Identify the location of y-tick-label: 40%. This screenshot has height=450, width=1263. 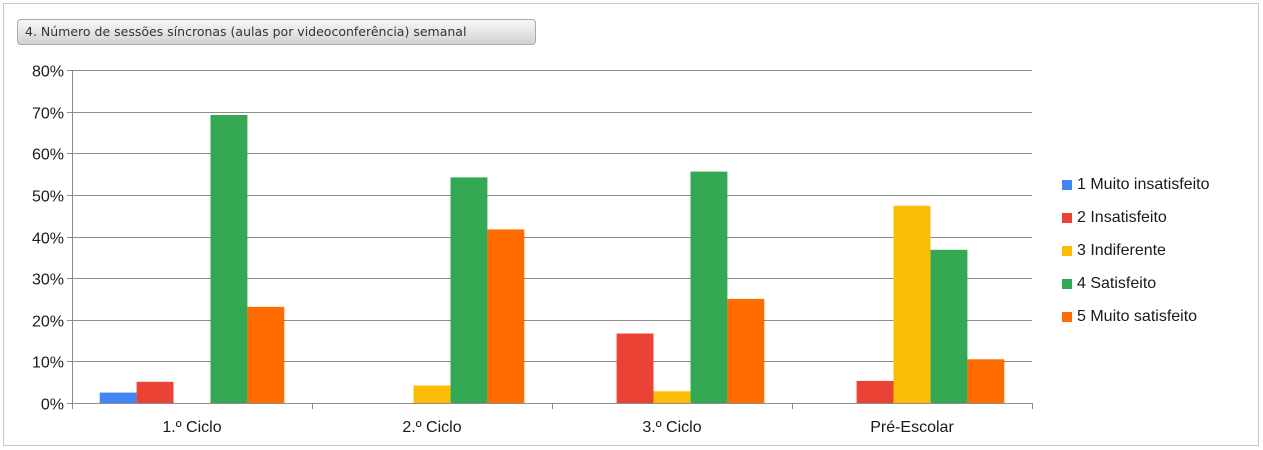
(48, 239).